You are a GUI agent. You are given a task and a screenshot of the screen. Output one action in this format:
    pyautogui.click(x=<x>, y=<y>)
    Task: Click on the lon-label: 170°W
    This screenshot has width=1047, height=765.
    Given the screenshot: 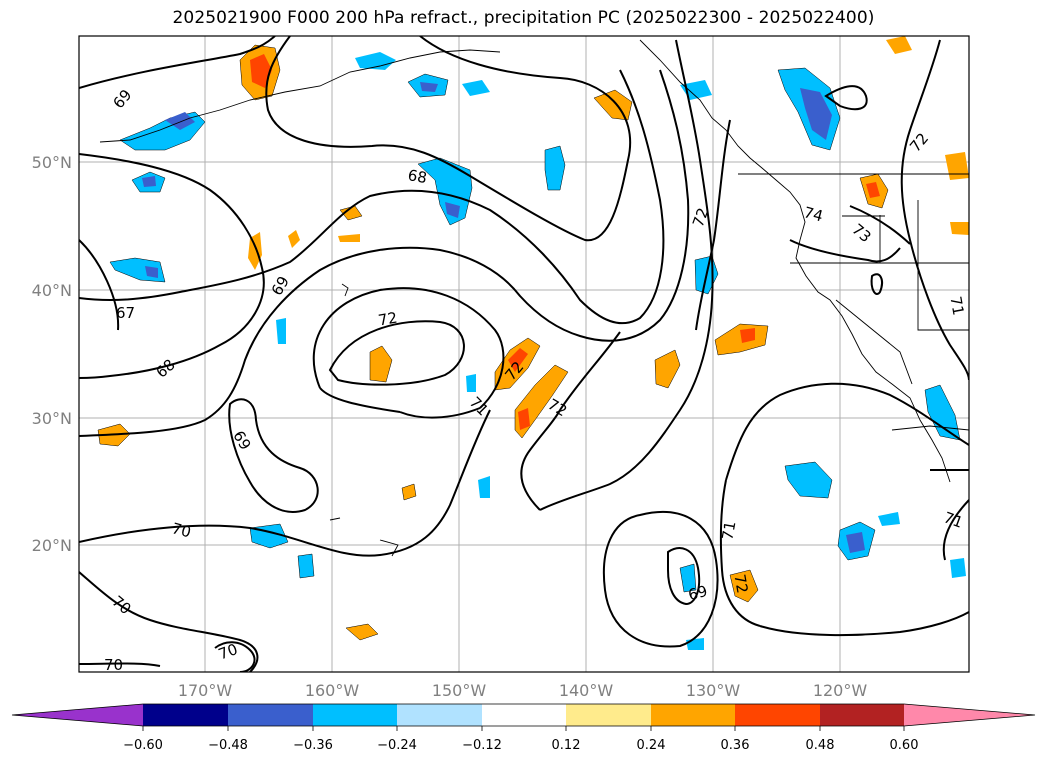 What is the action you would take?
    pyautogui.click(x=205, y=690)
    